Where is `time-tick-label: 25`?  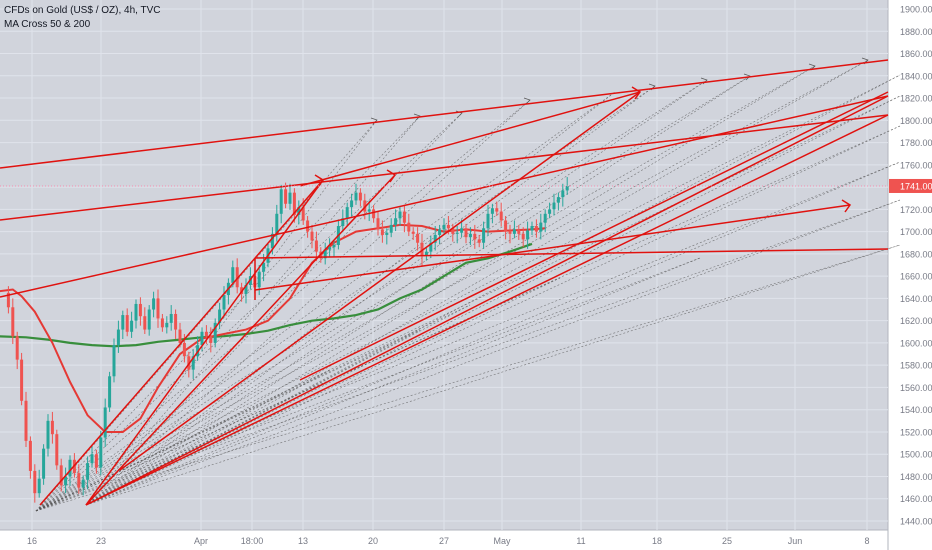 time-tick-label: 25 is located at coordinates (727, 541).